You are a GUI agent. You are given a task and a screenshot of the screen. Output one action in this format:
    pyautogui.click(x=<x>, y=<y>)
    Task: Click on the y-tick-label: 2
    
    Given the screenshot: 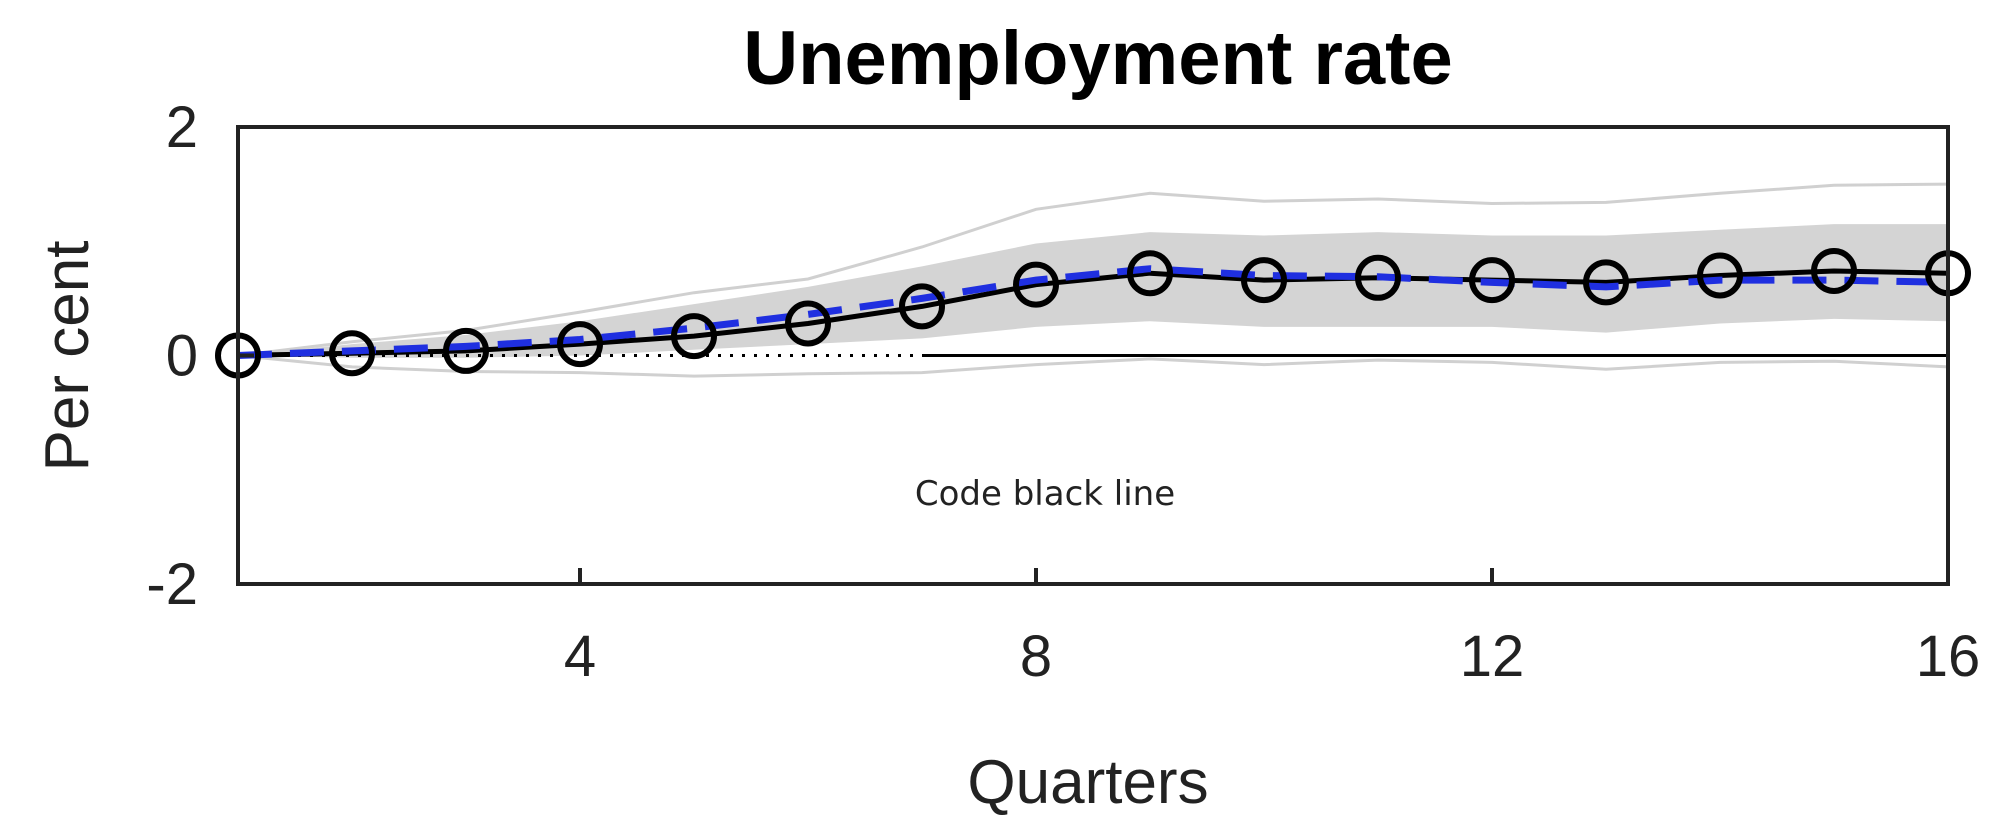 What is the action you would take?
    pyautogui.click(x=182, y=127)
    